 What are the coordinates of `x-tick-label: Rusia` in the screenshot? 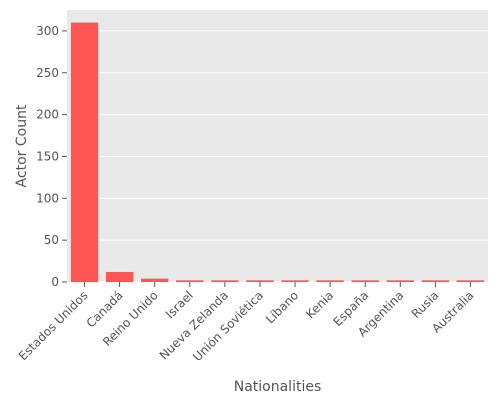 It's located at (425, 304).